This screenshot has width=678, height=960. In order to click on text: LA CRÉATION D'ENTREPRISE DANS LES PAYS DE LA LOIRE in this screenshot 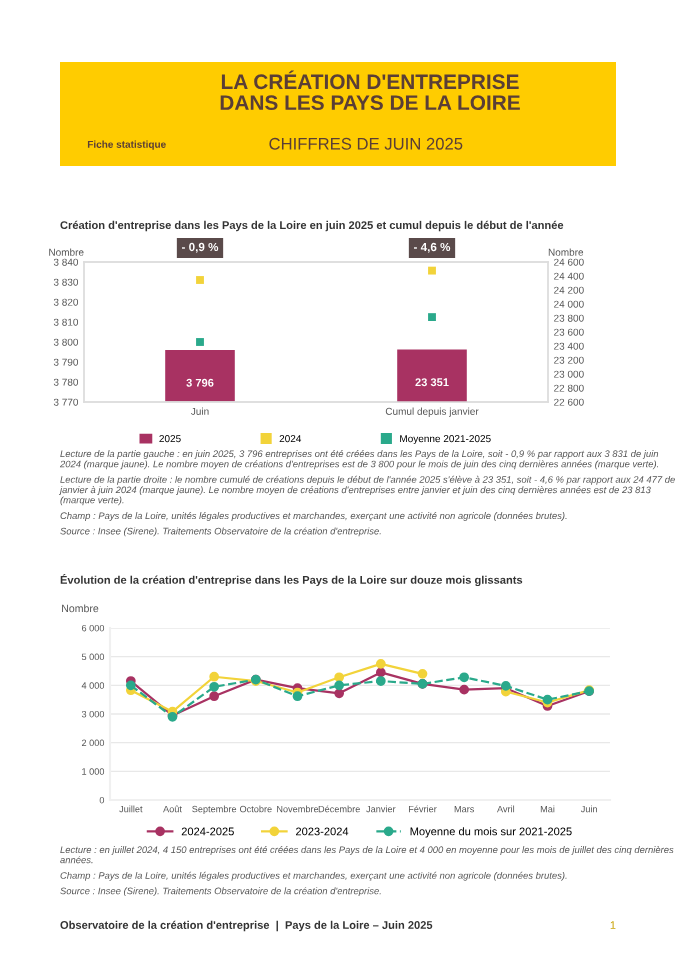, I will do `click(370, 90)`.